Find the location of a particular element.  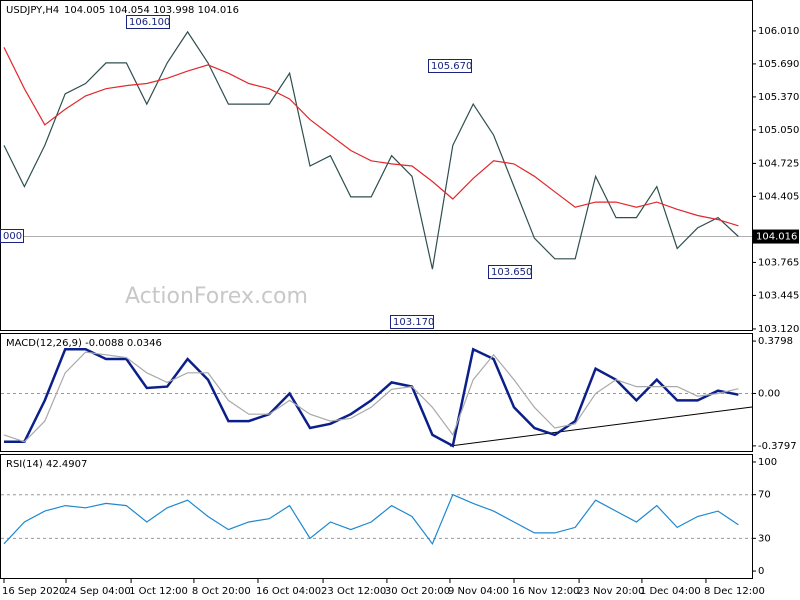

y-tick-label: 0.00 is located at coordinates (769, 393).